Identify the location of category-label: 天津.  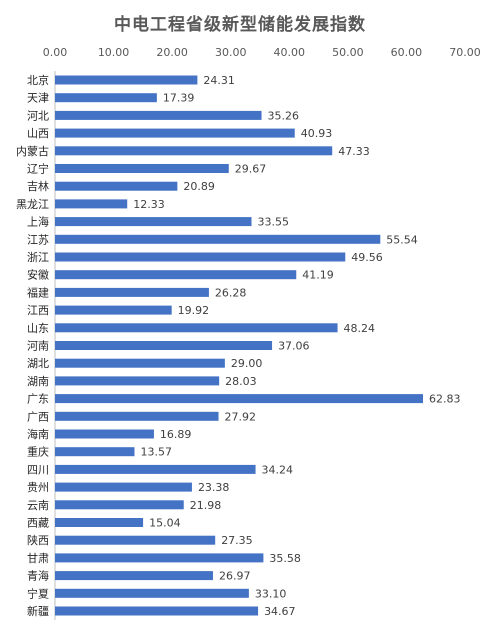
(38, 98).